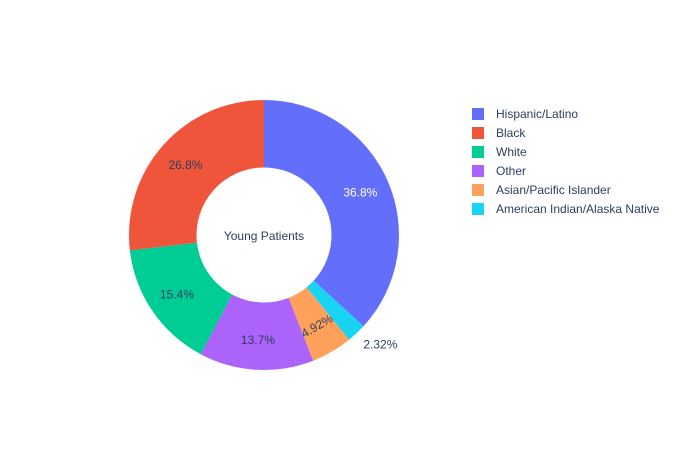 The width and height of the screenshot is (700, 455). I want to click on center-label: Young Patients, so click(264, 236).